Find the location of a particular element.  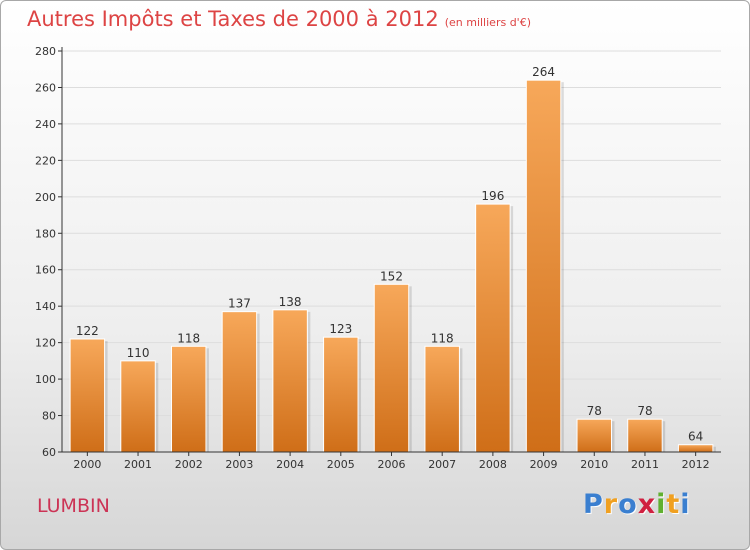

y-tick-label: 180 is located at coordinates (45, 233).